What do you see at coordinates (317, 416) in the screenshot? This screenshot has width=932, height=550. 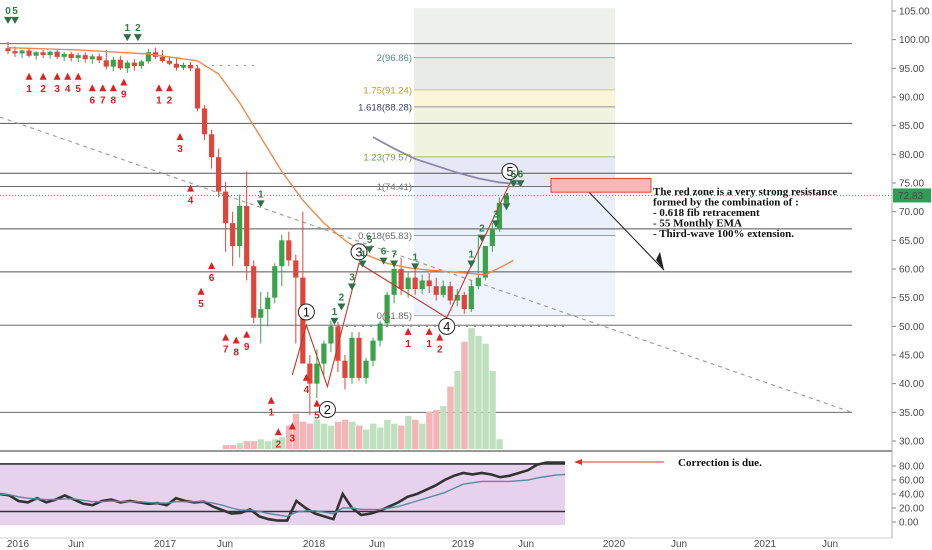 I see `seq-count-red: 5` at bounding box center [317, 416].